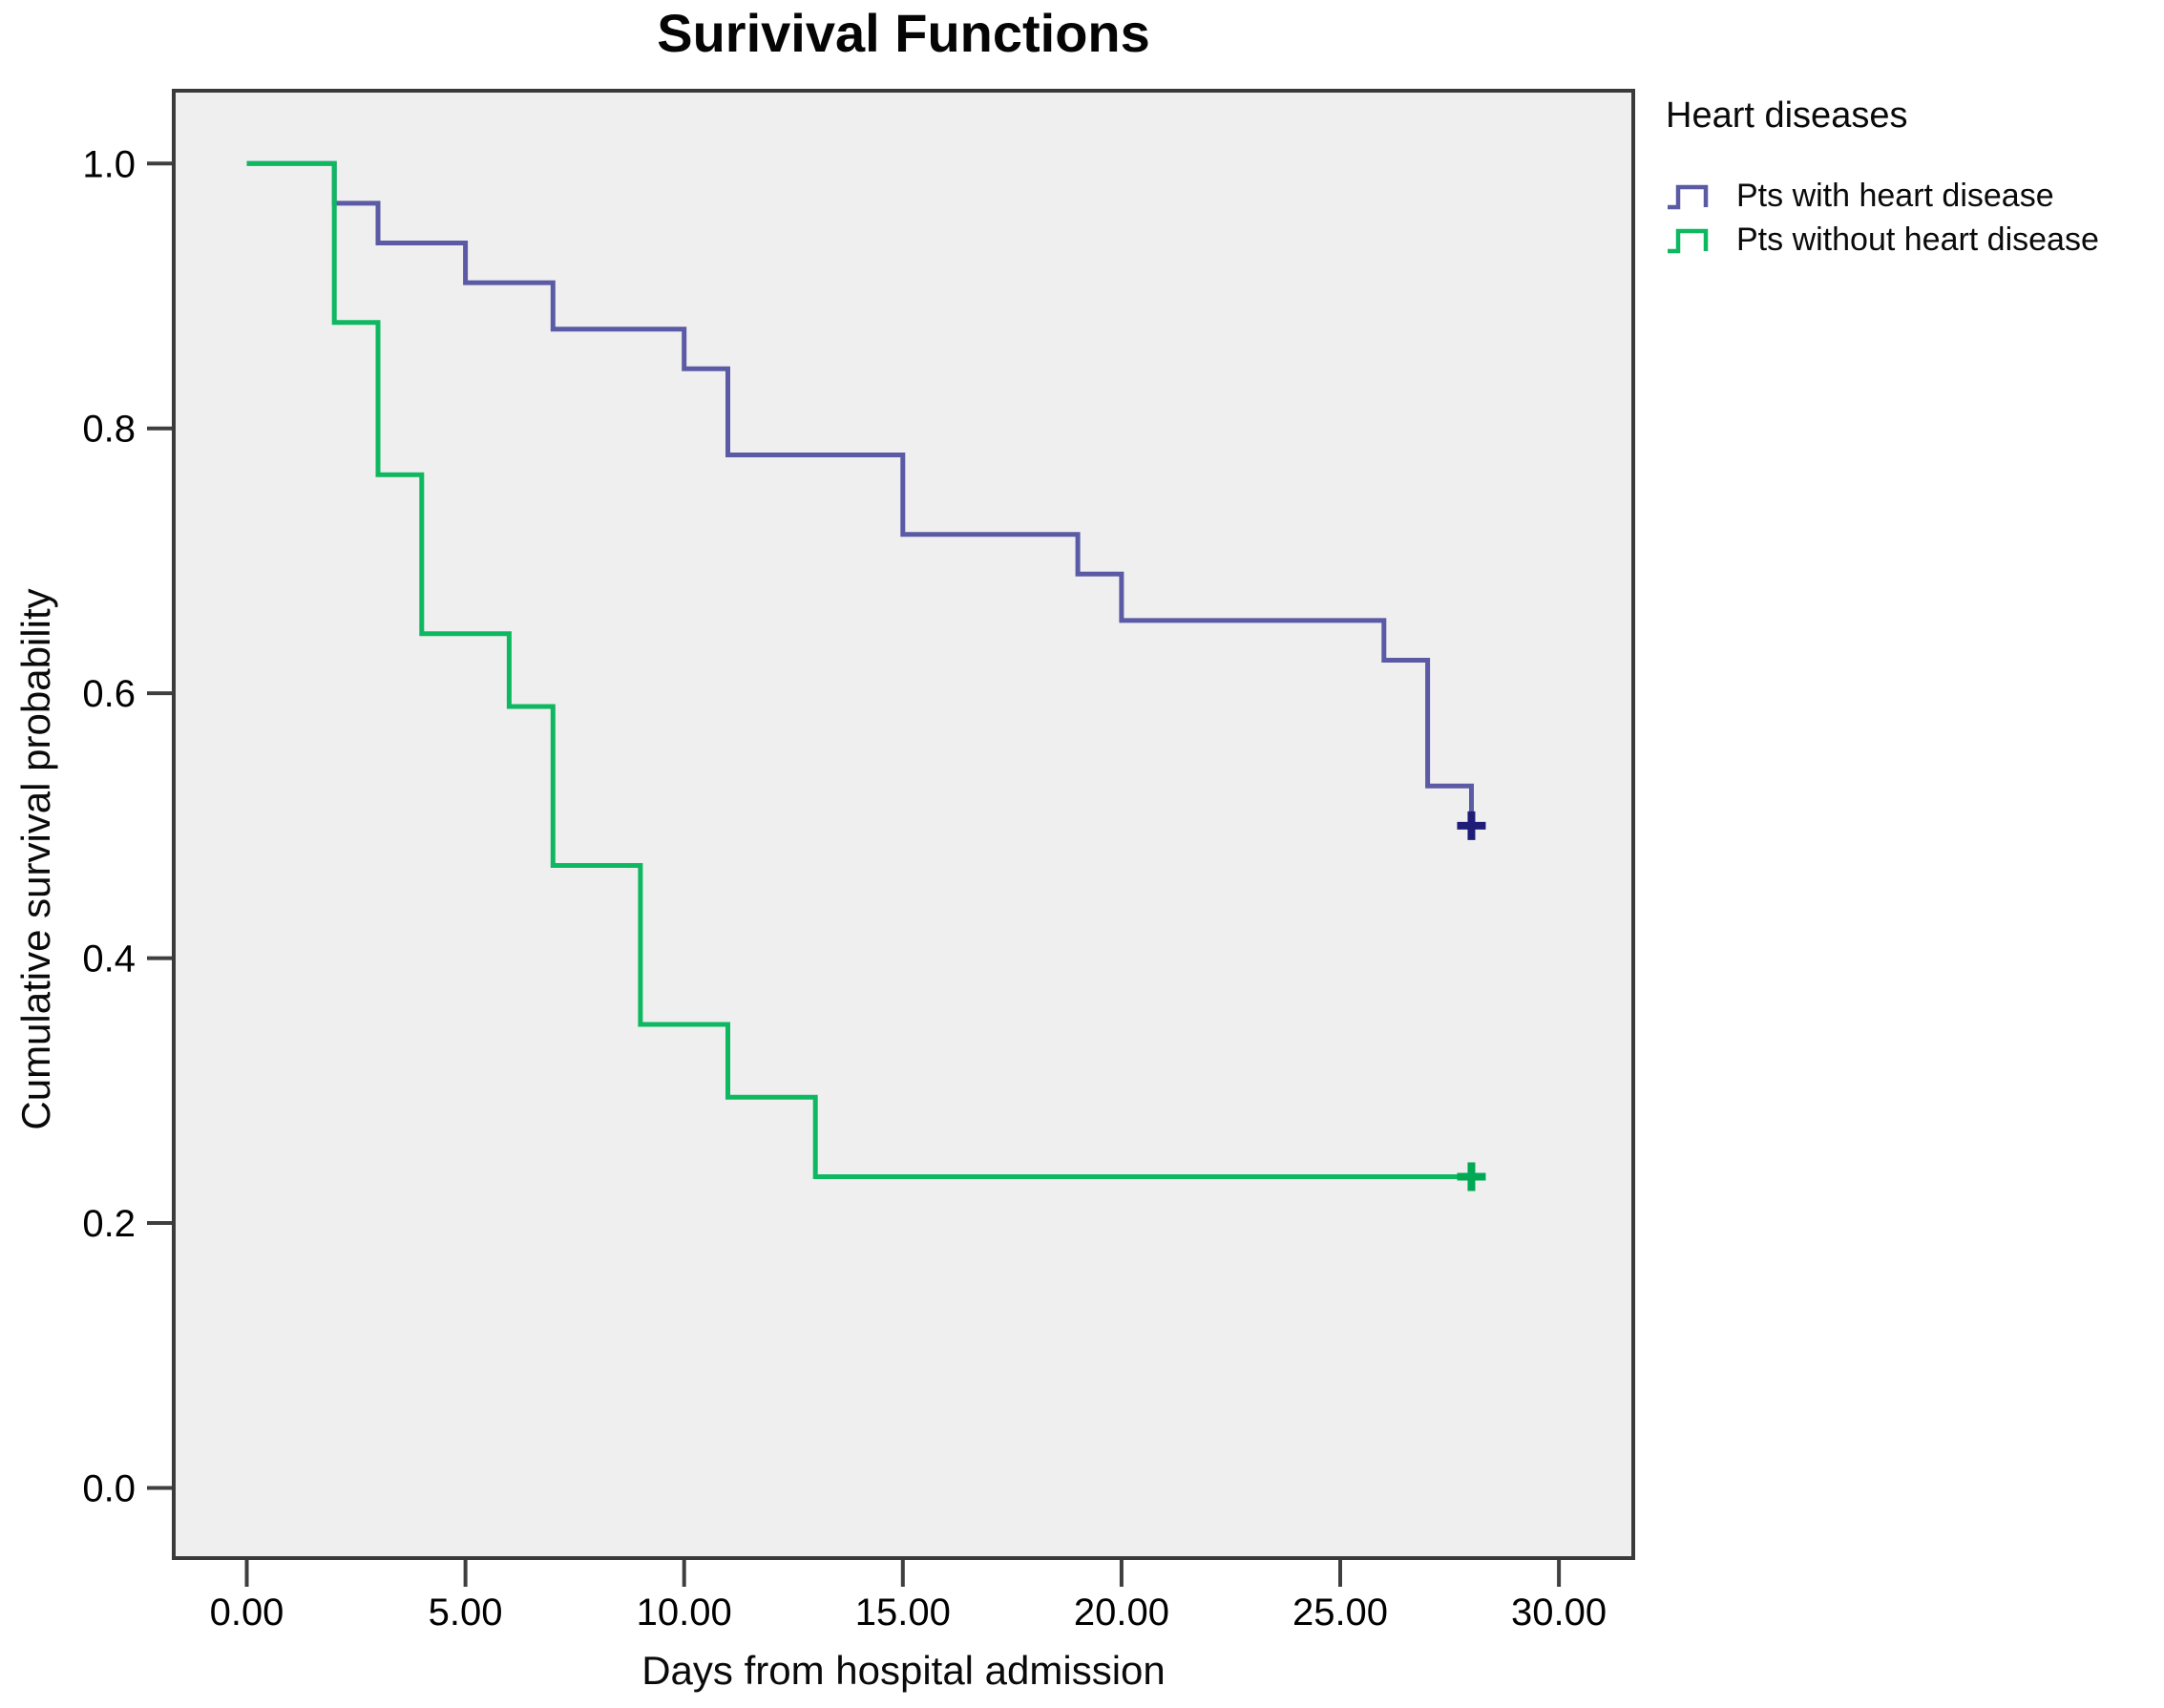 The height and width of the screenshot is (1708, 2164). I want to click on x-tick-label: 10.00, so click(684, 1613).